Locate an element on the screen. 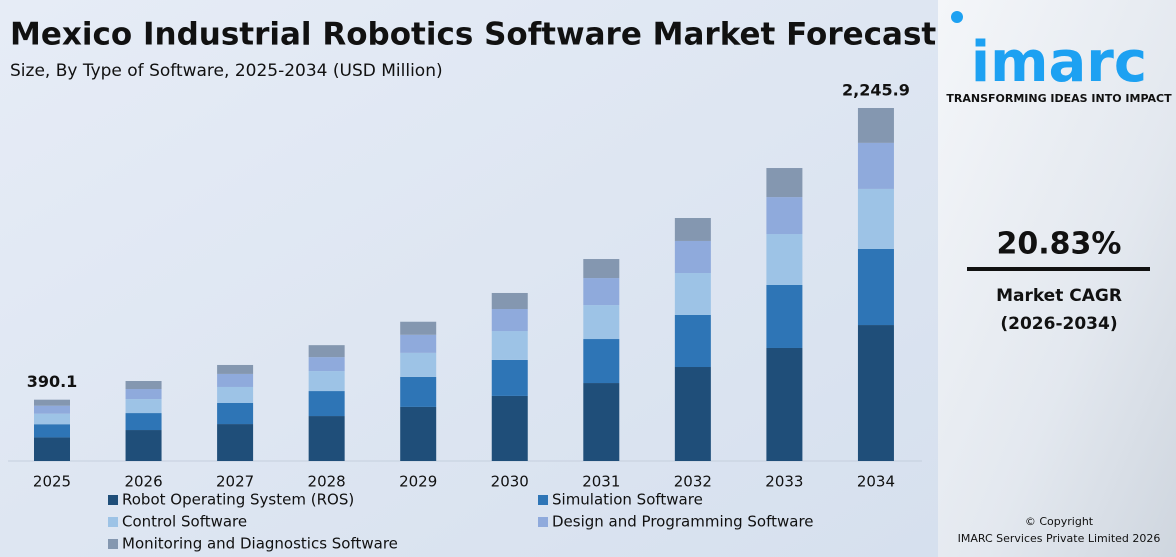 This screenshot has height=557, width=1176. company: IMARC Services Private Limited 2026 is located at coordinates (1059, 538).